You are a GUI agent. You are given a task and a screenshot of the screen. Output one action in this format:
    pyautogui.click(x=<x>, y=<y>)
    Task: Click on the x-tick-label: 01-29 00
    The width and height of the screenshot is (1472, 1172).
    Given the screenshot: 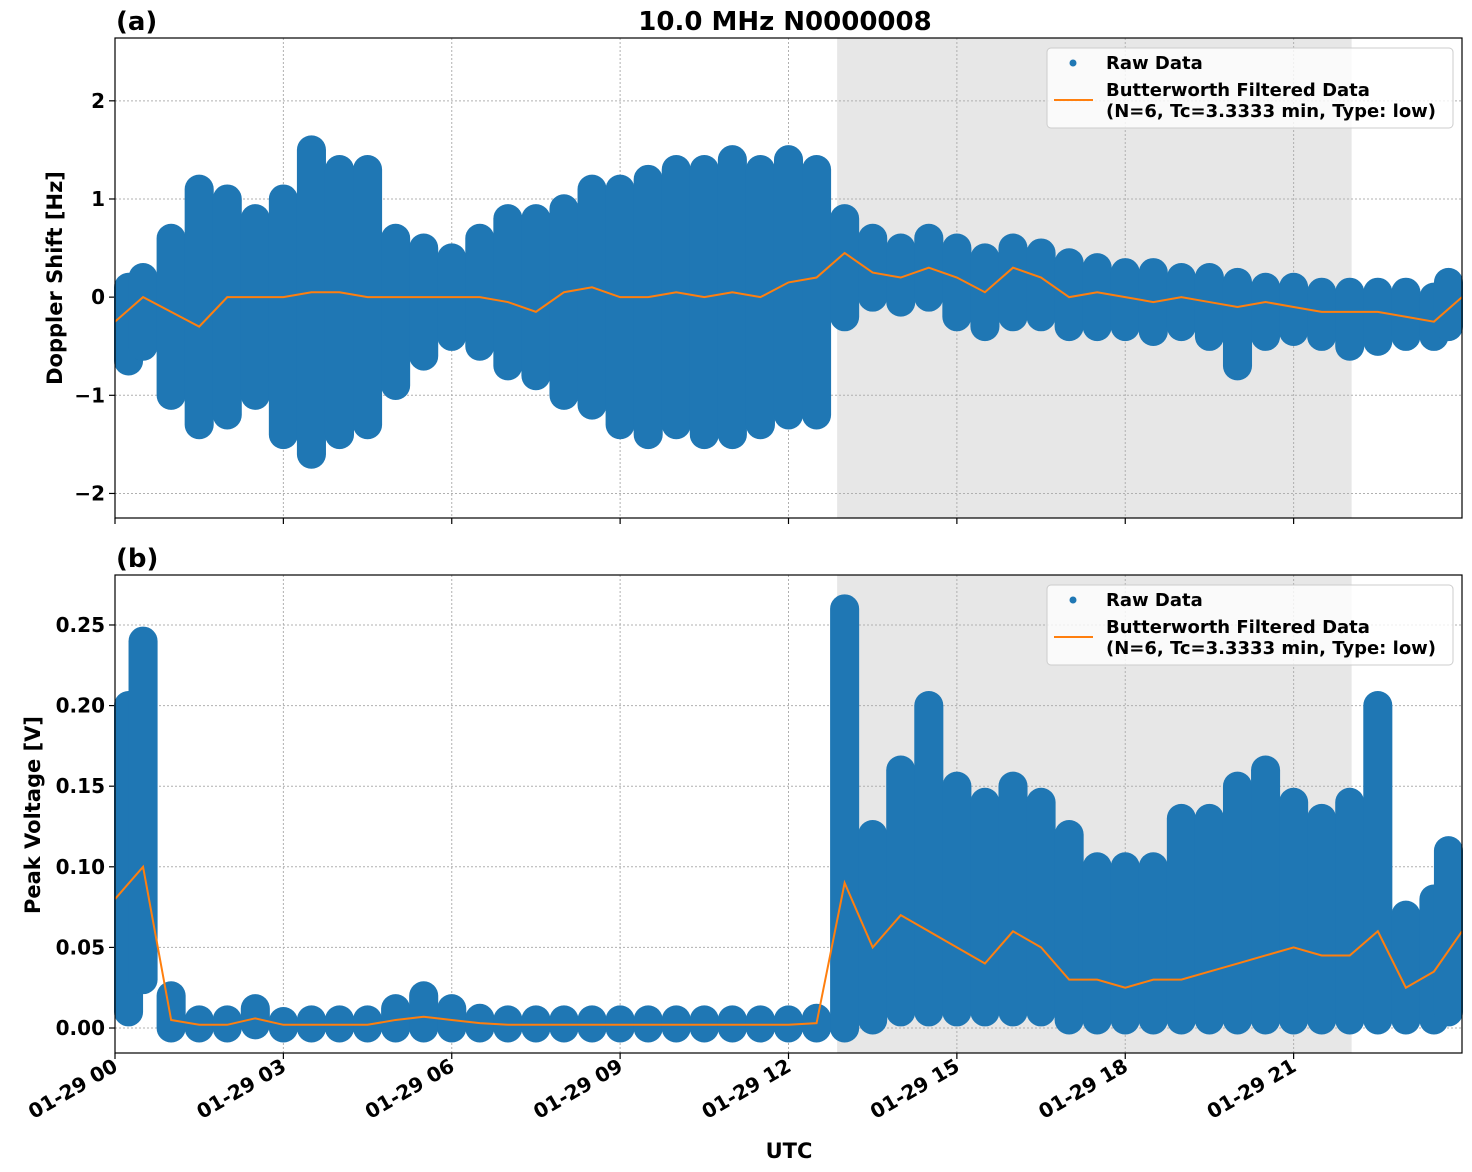 What is the action you would take?
    pyautogui.click(x=73, y=1089)
    